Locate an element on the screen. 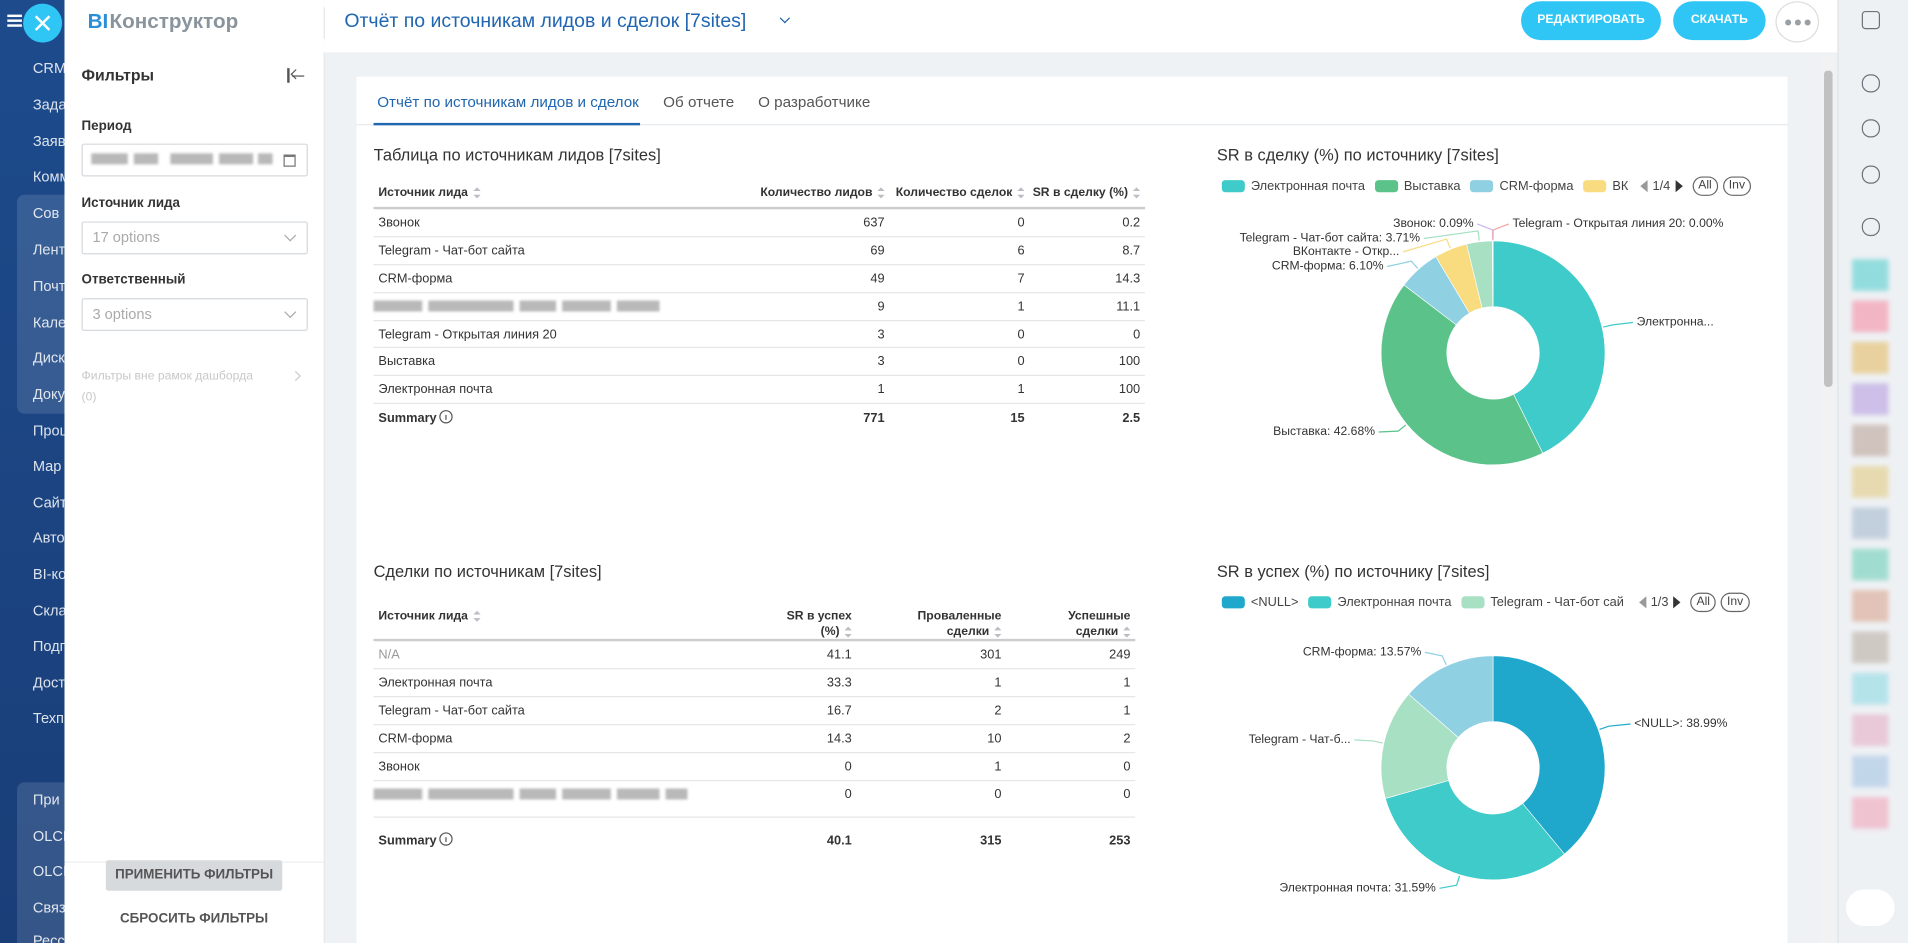  legend-item: CRM-форма is located at coordinates (1521, 186).